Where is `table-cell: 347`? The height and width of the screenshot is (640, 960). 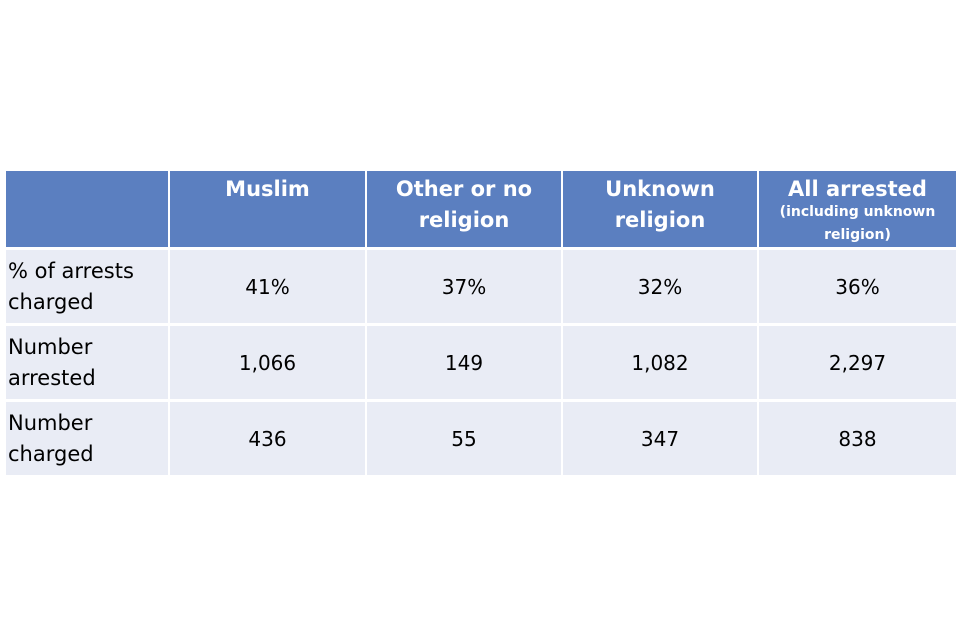 table-cell: 347 is located at coordinates (661, 440).